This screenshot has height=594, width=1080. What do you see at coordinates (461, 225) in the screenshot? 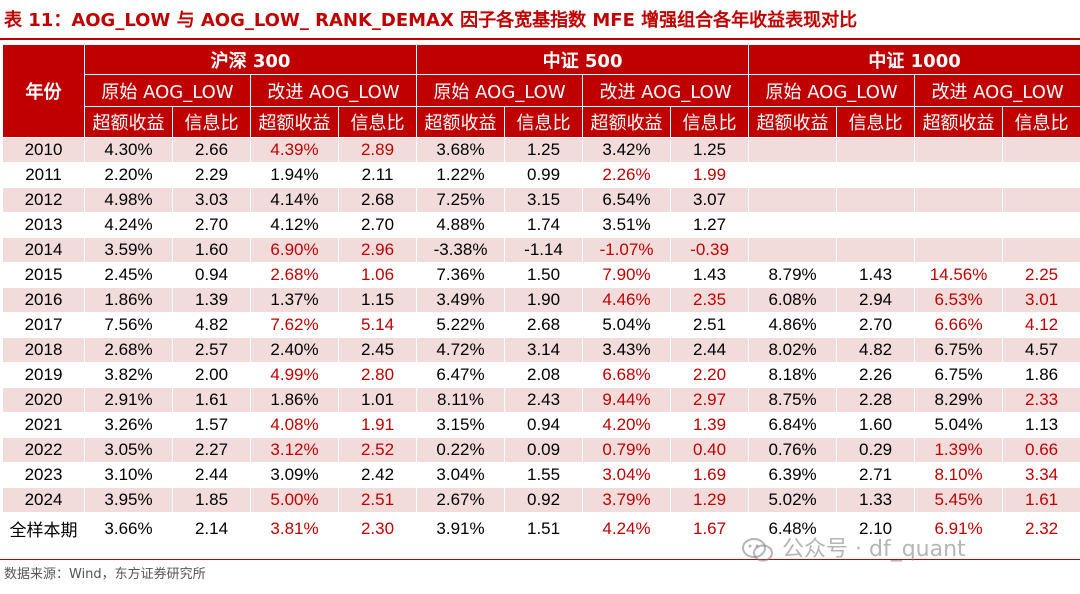
I see `excess-return-cell: 4.88%` at bounding box center [461, 225].